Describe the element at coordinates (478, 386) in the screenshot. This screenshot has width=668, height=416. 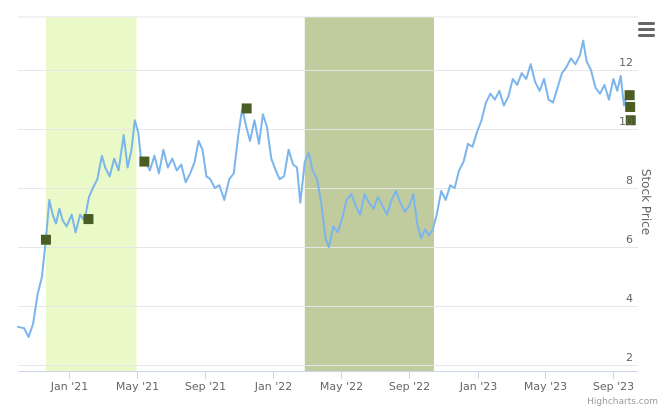
I see `x-tick-label-7: Jan '23` at that location.